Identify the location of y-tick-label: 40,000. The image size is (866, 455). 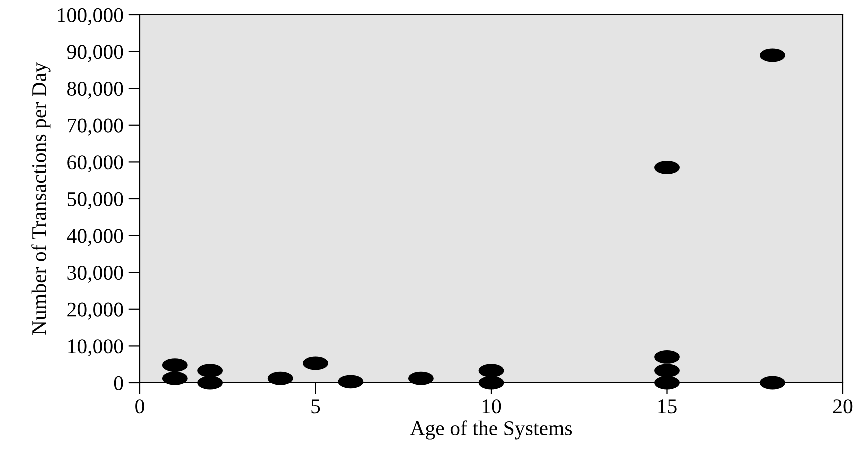
(95, 237).